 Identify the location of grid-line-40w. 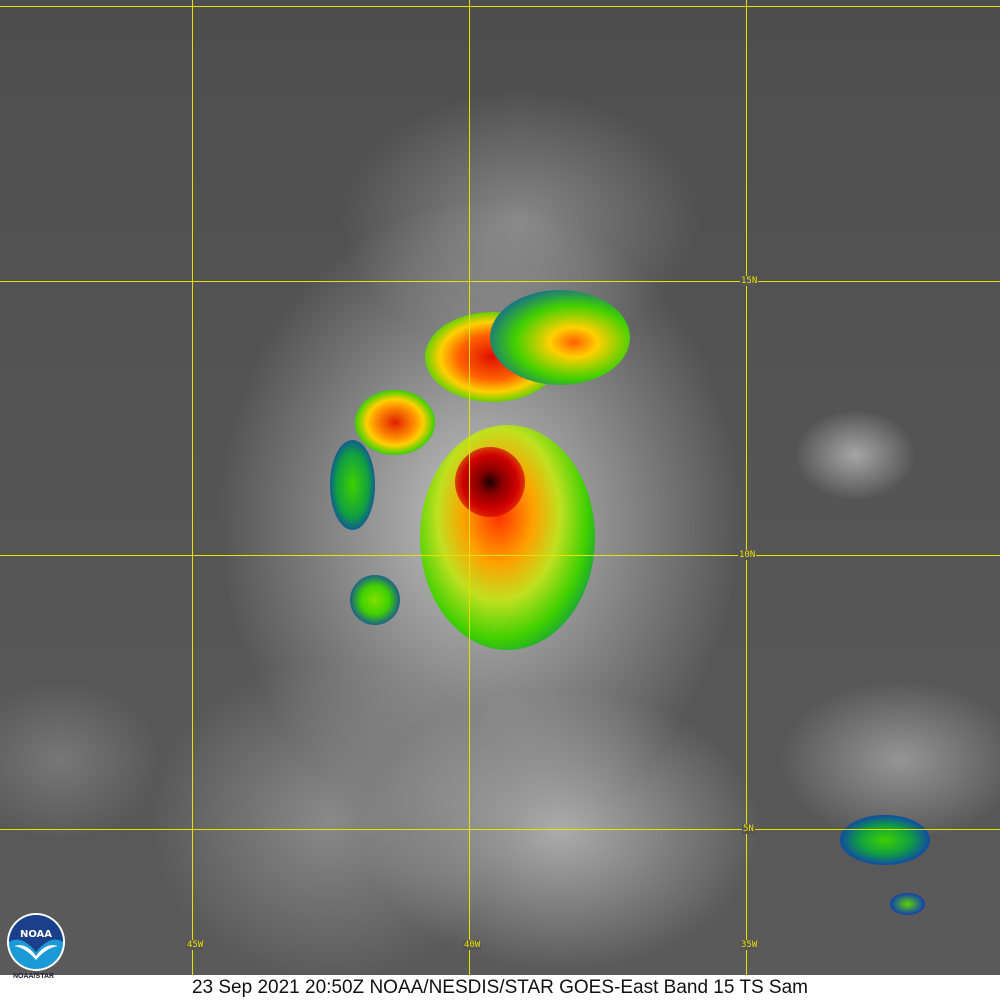
(469, 487).